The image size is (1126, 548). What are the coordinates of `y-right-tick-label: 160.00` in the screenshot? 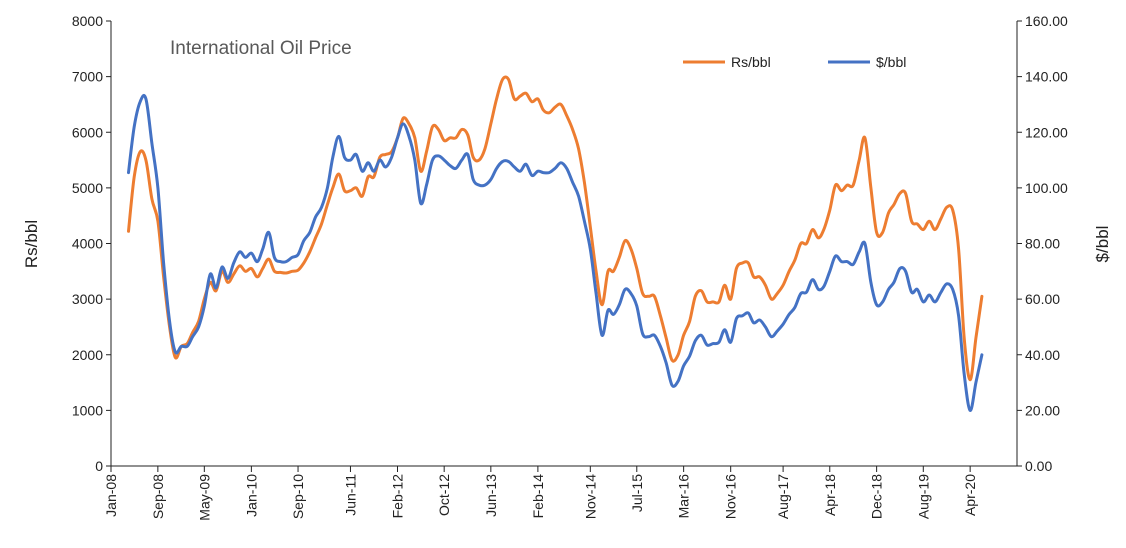 It's located at (1046, 21).